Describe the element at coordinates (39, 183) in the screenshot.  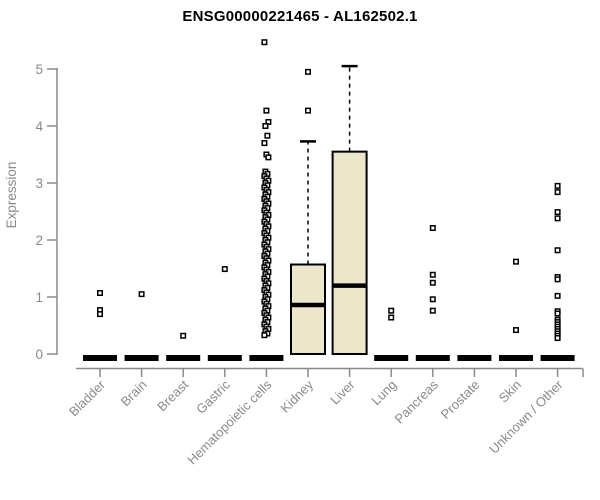
I see `y-tick-label: 3` at that location.